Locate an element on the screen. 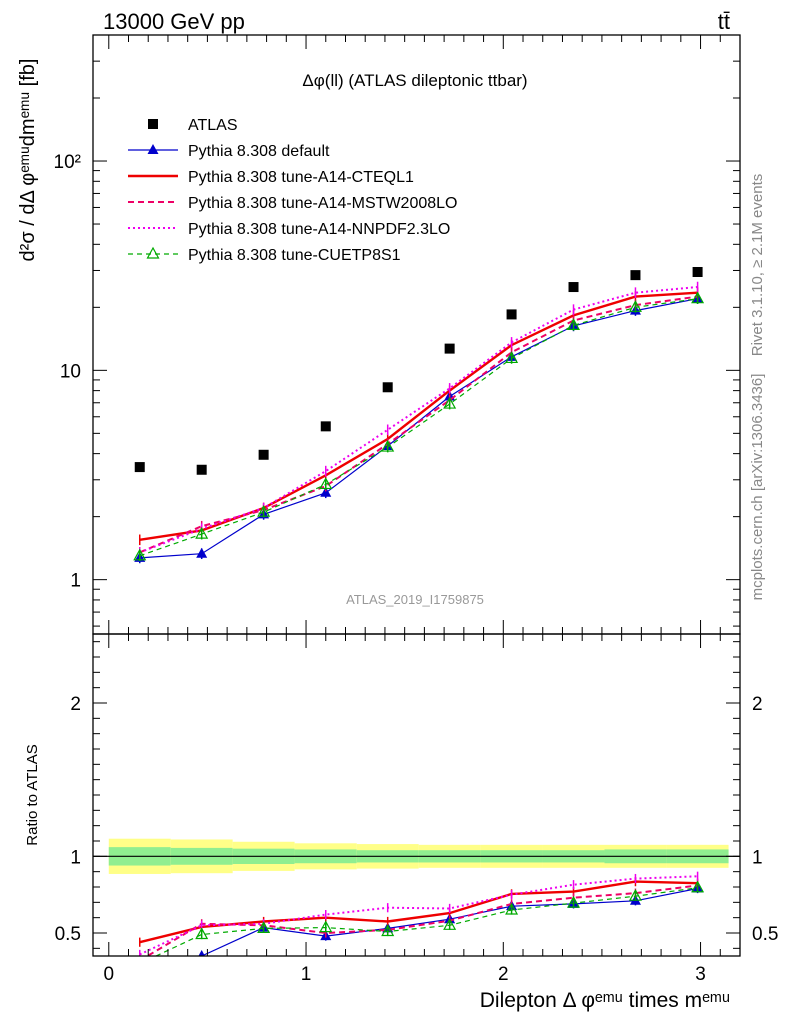 The width and height of the screenshot is (786, 1024). x-tick-label: 1 is located at coordinates (306, 974).